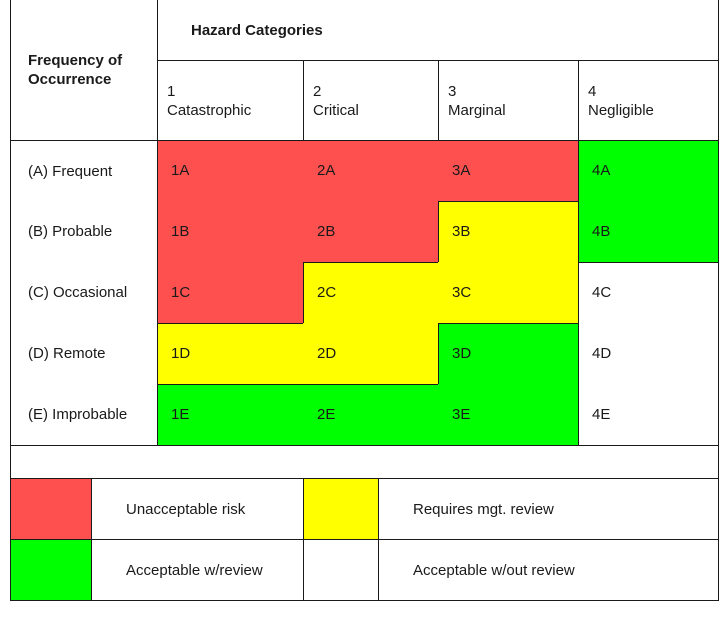 The image size is (720, 617). I want to click on risk-cell-1d: 1D, so click(230, 353).